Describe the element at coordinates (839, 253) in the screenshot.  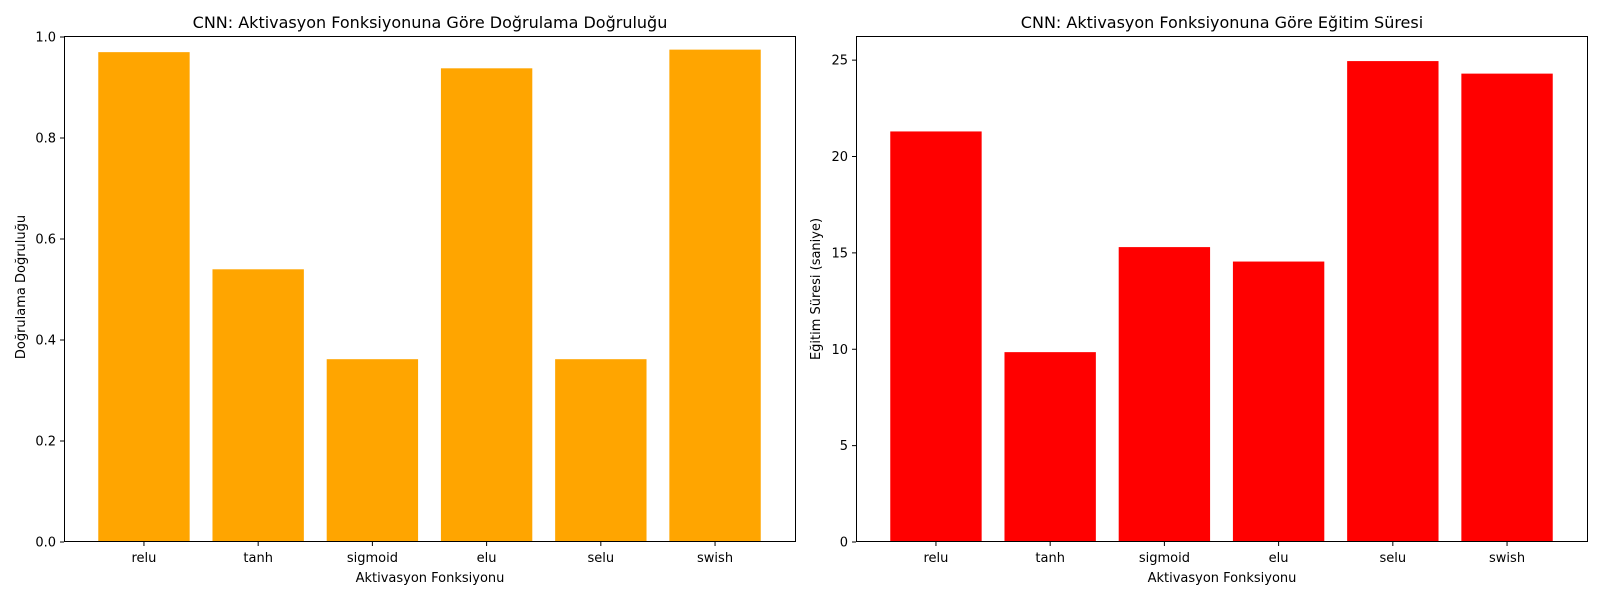
I see `y-tick-label: 15` at that location.